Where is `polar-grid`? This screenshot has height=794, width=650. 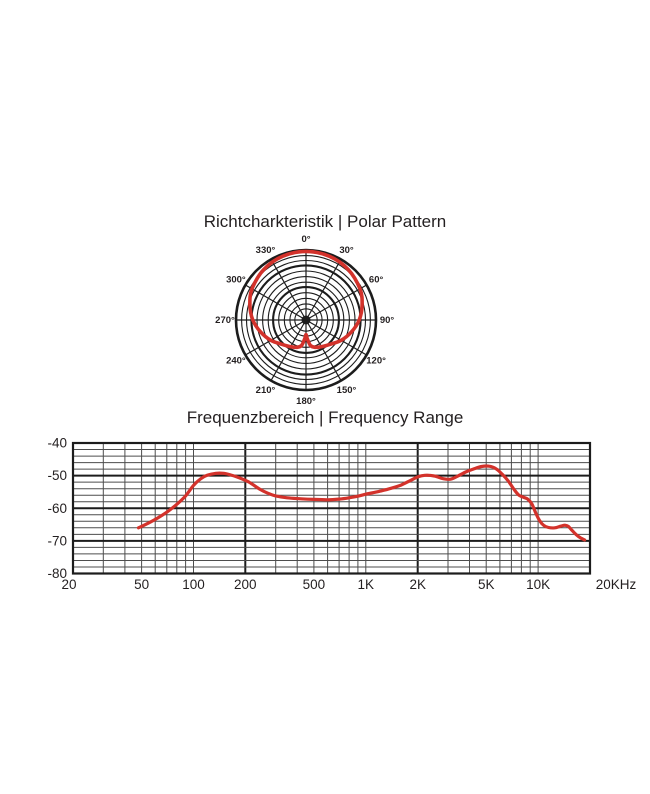
polar-grid is located at coordinates (306, 320).